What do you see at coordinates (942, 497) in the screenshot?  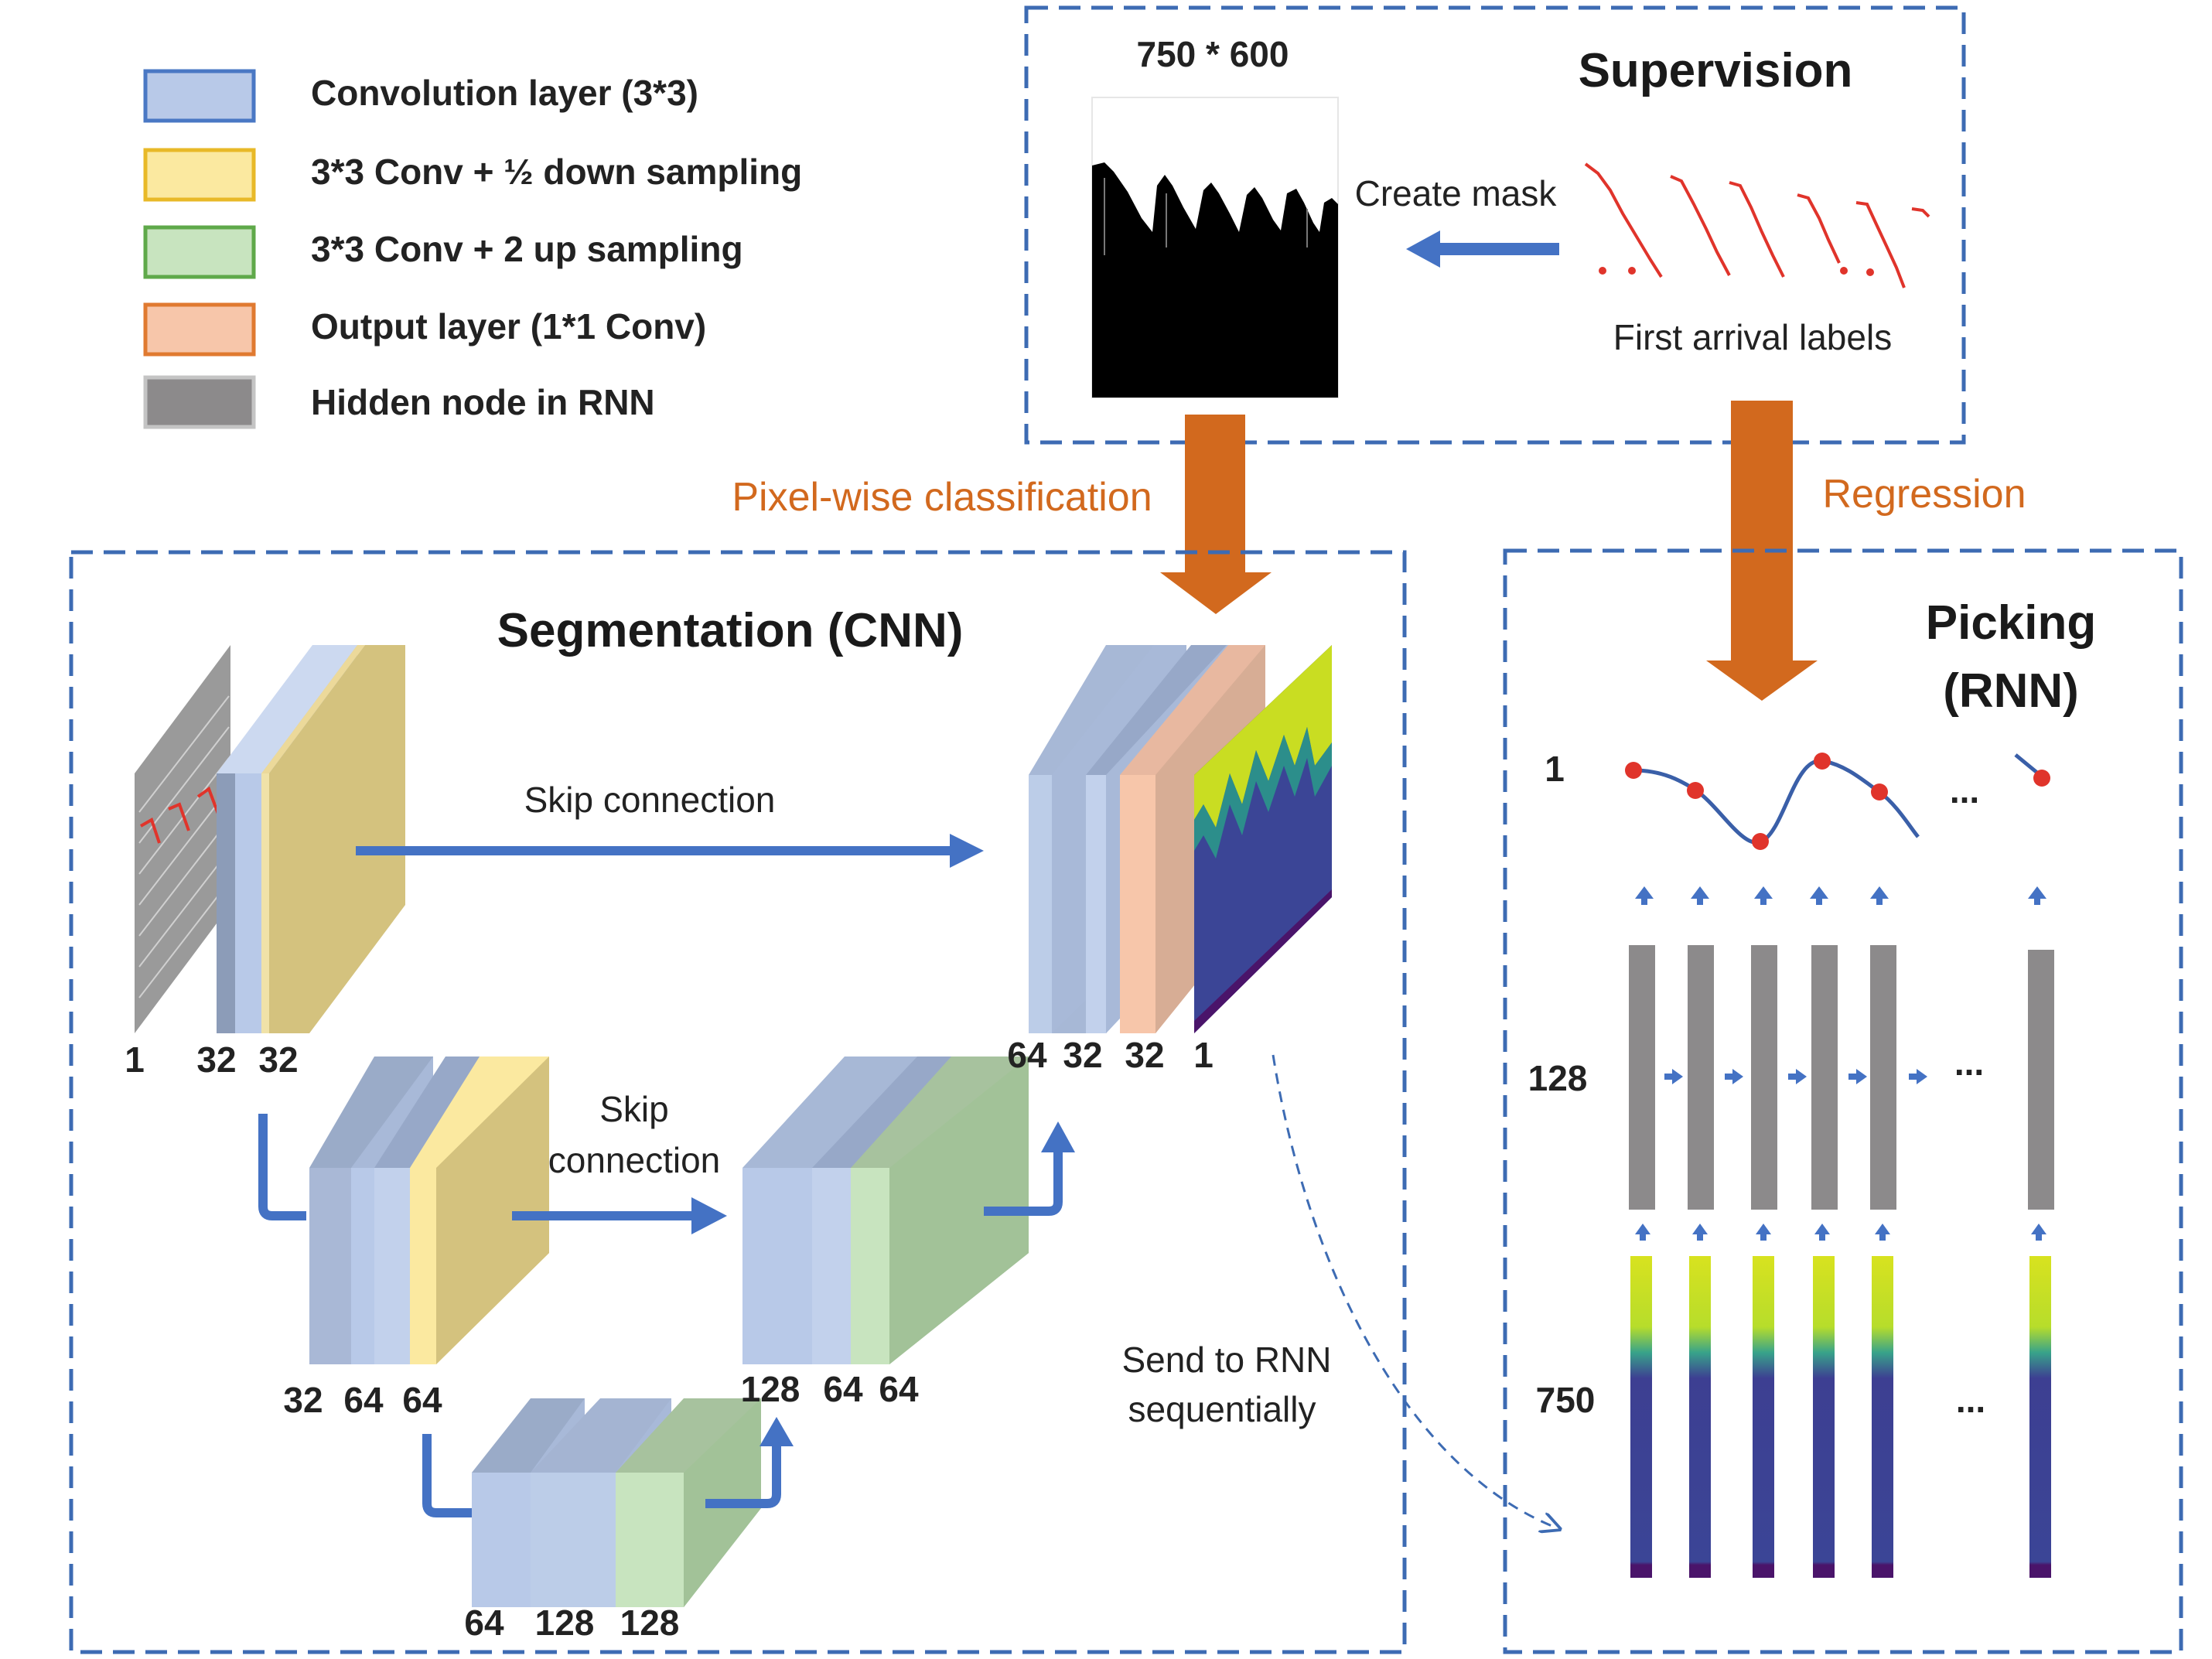 I see `pixel-wise-label: Pixel-wise classification` at bounding box center [942, 497].